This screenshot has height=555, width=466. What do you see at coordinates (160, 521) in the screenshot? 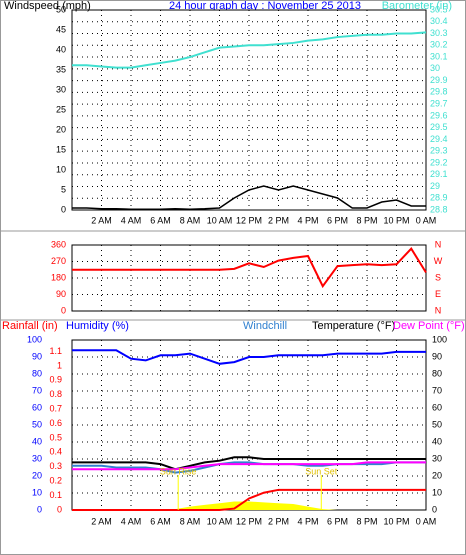
I see `x-tick-label: 6 AM` at bounding box center [160, 521].